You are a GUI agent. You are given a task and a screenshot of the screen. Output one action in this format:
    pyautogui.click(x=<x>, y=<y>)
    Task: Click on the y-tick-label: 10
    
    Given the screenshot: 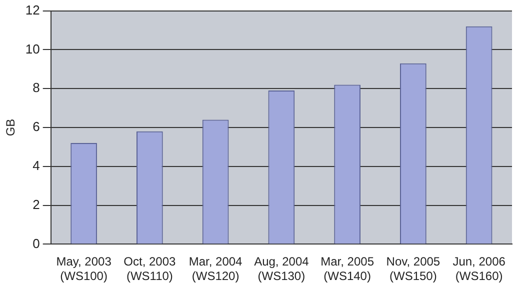 What is the action you would take?
    pyautogui.click(x=32, y=48)
    